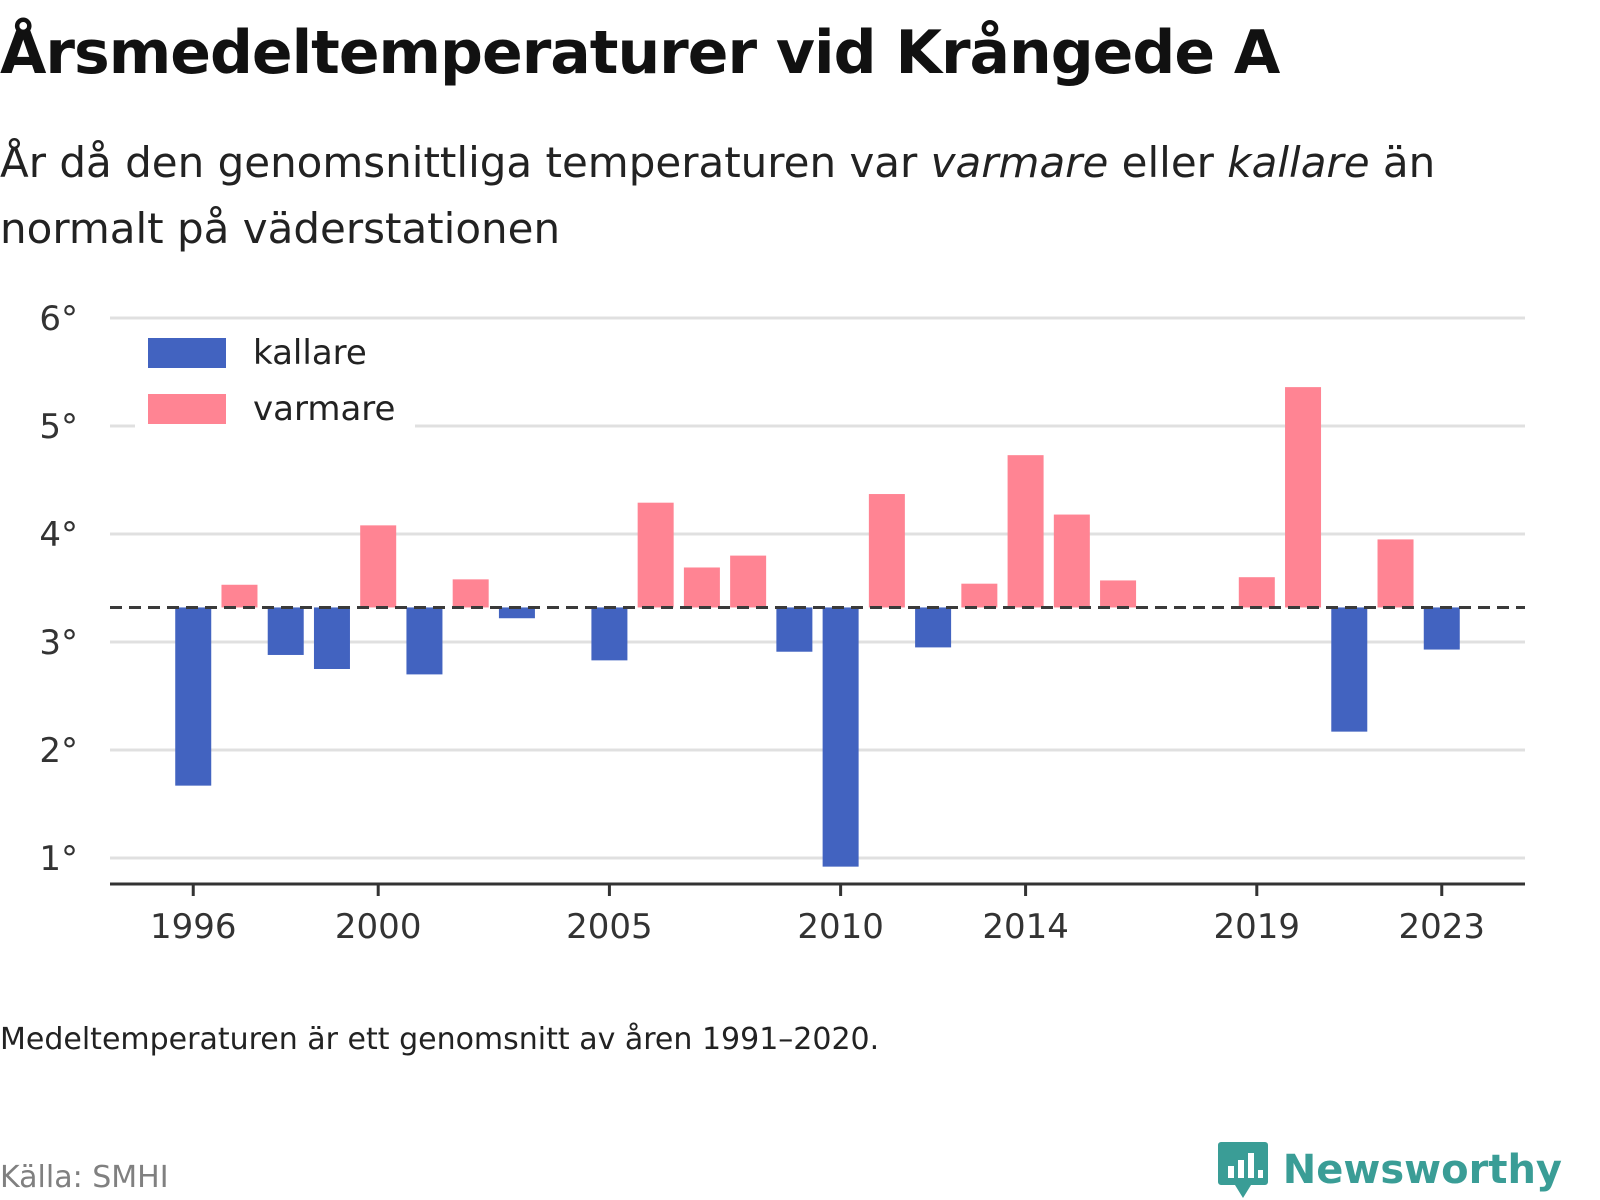 This screenshot has width=1600, height=1200. I want to click on y-tick-label: 2°, so click(58, 751).